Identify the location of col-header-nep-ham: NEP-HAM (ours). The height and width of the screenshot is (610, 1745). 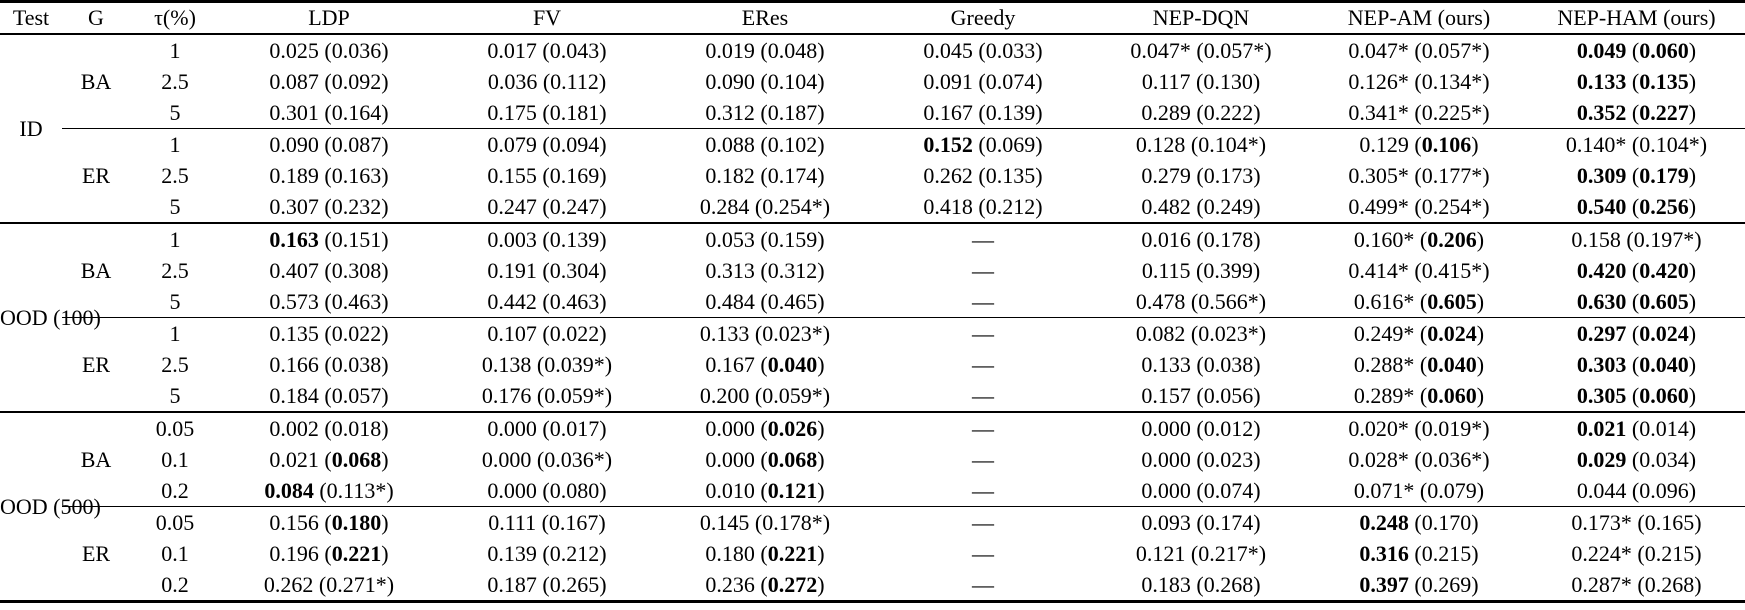
(1636, 18).